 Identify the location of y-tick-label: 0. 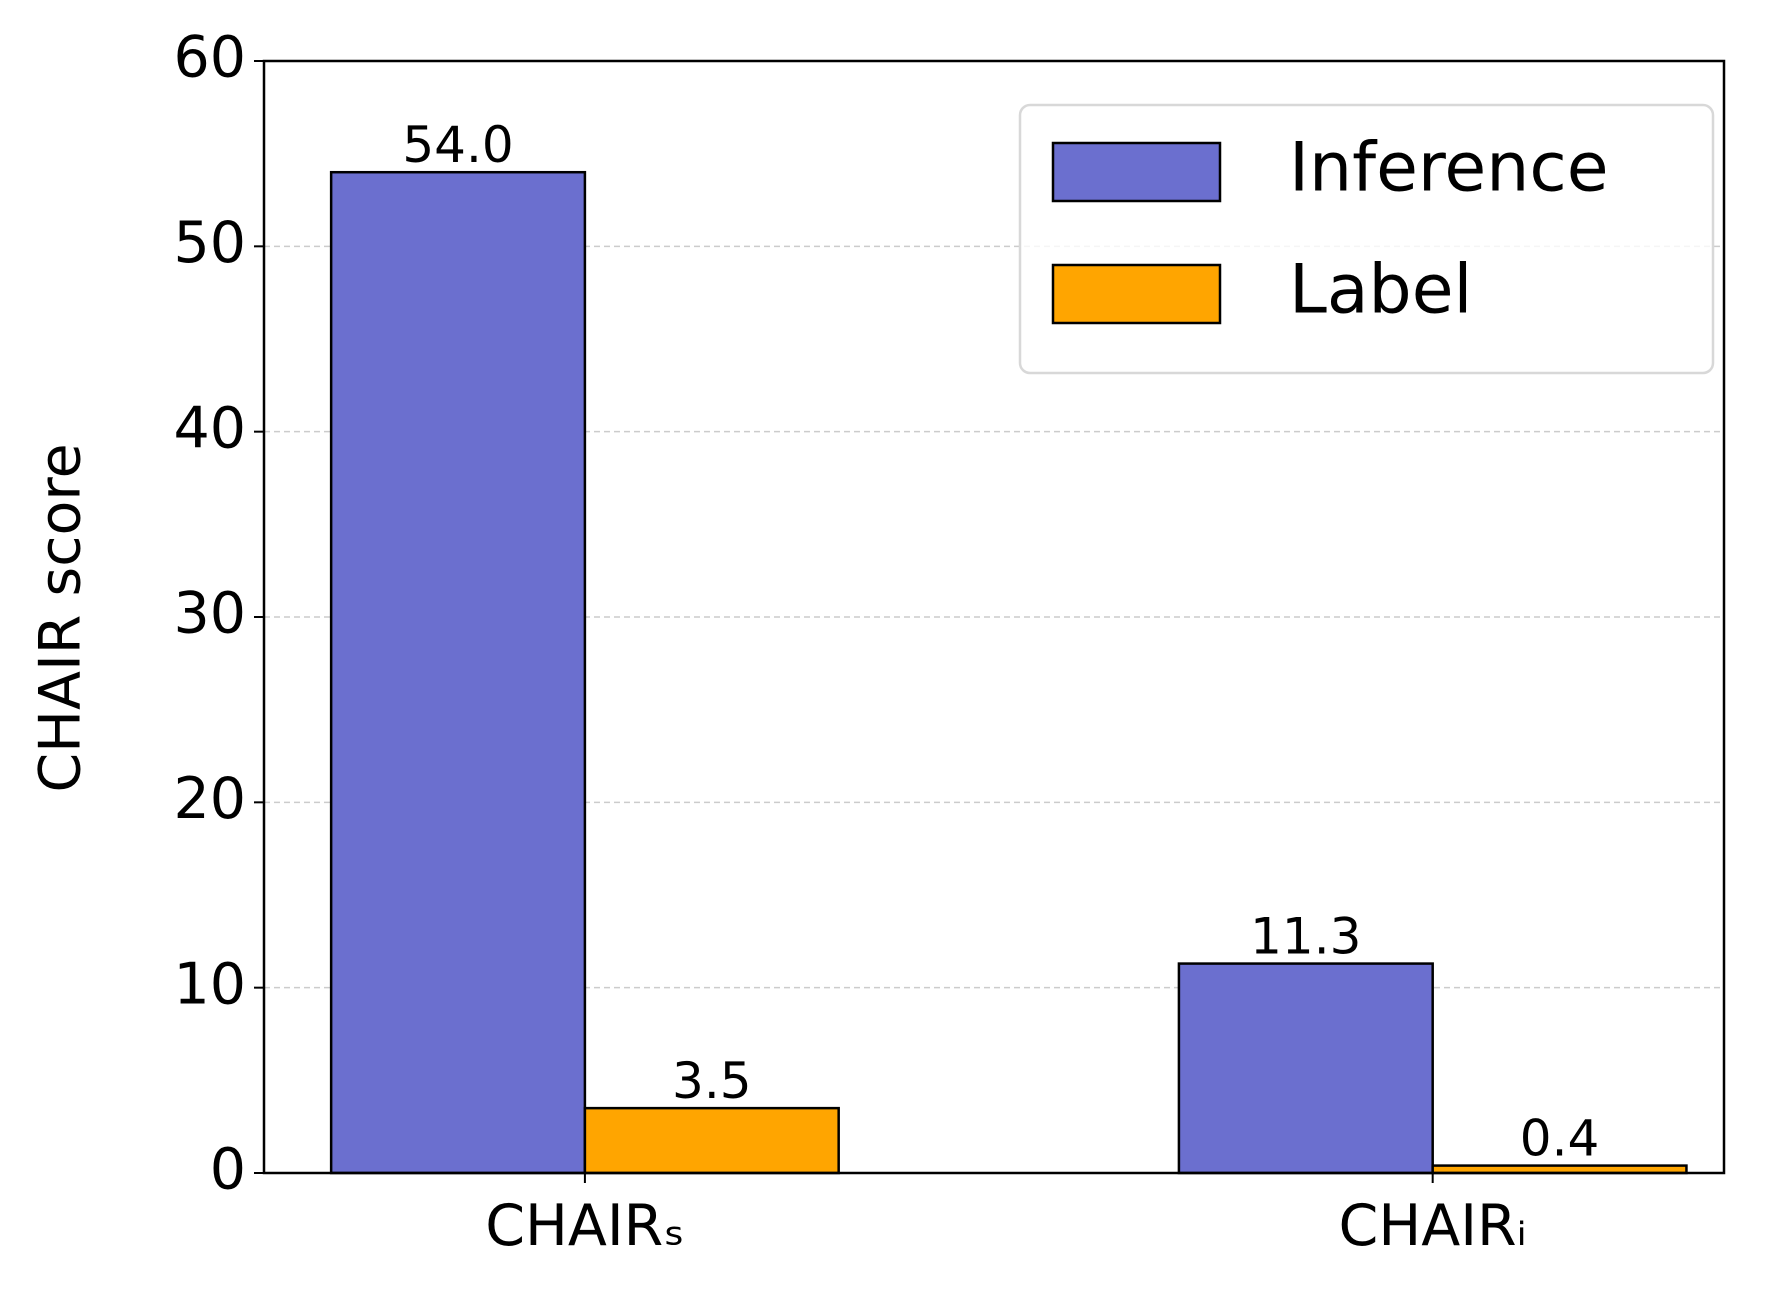
(228, 1170).